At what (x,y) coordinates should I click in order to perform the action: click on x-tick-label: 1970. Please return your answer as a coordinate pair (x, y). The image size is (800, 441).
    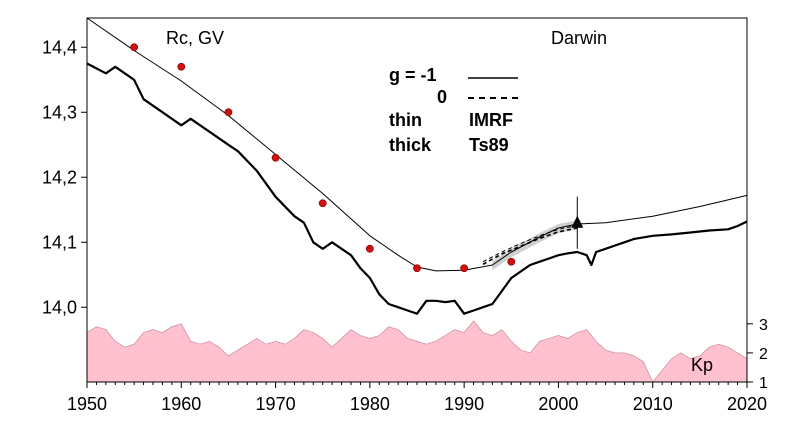
    Looking at the image, I should click on (276, 404).